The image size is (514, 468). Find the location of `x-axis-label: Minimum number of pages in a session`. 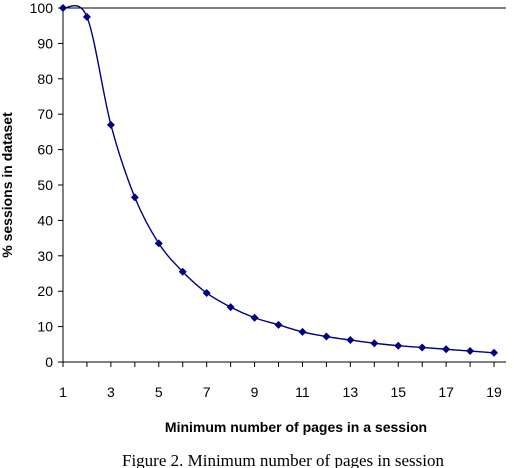

x-axis-label: Minimum number of pages in a session is located at coordinates (296, 427).